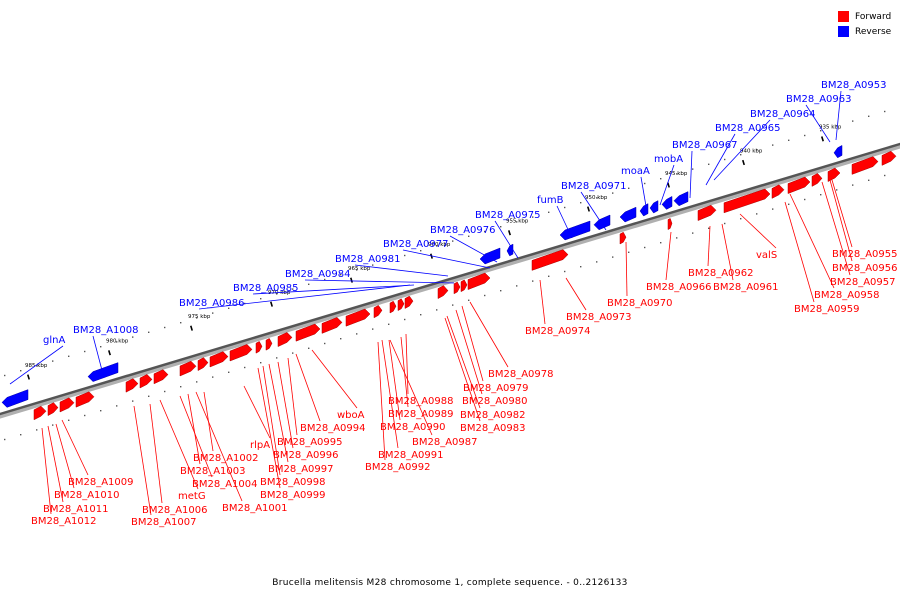 The width and height of the screenshot is (900, 600). I want to click on svg-text: 985 kbp, so click(36, 366).